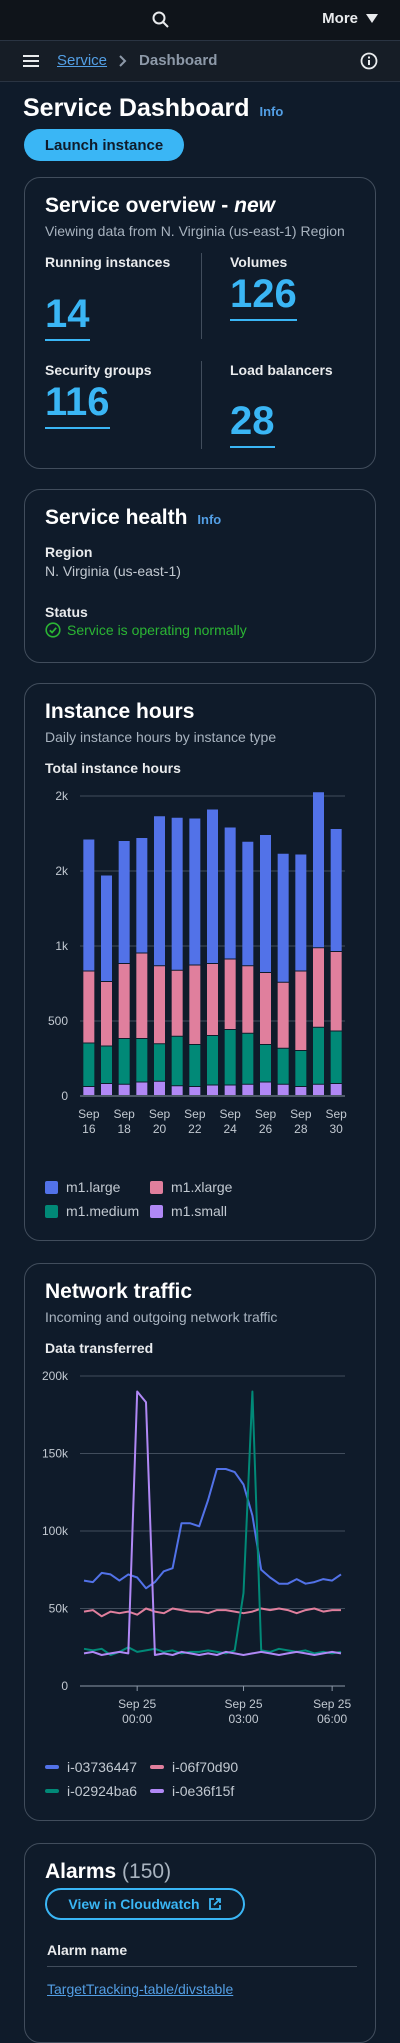 The width and height of the screenshot is (400, 2043). Describe the element at coordinates (202, 1954) in the screenshot. I see `alarm-name-column-header: Alarm name` at that location.